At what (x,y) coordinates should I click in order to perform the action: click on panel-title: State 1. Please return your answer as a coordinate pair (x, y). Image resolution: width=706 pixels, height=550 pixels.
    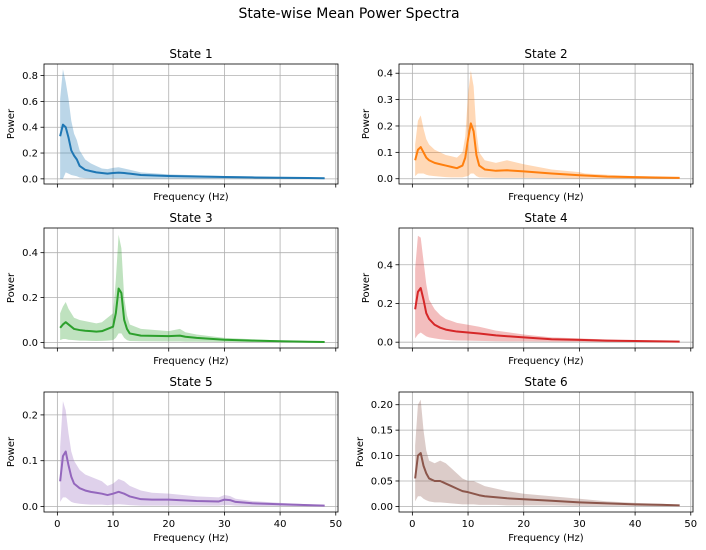
    Looking at the image, I should click on (190, 54).